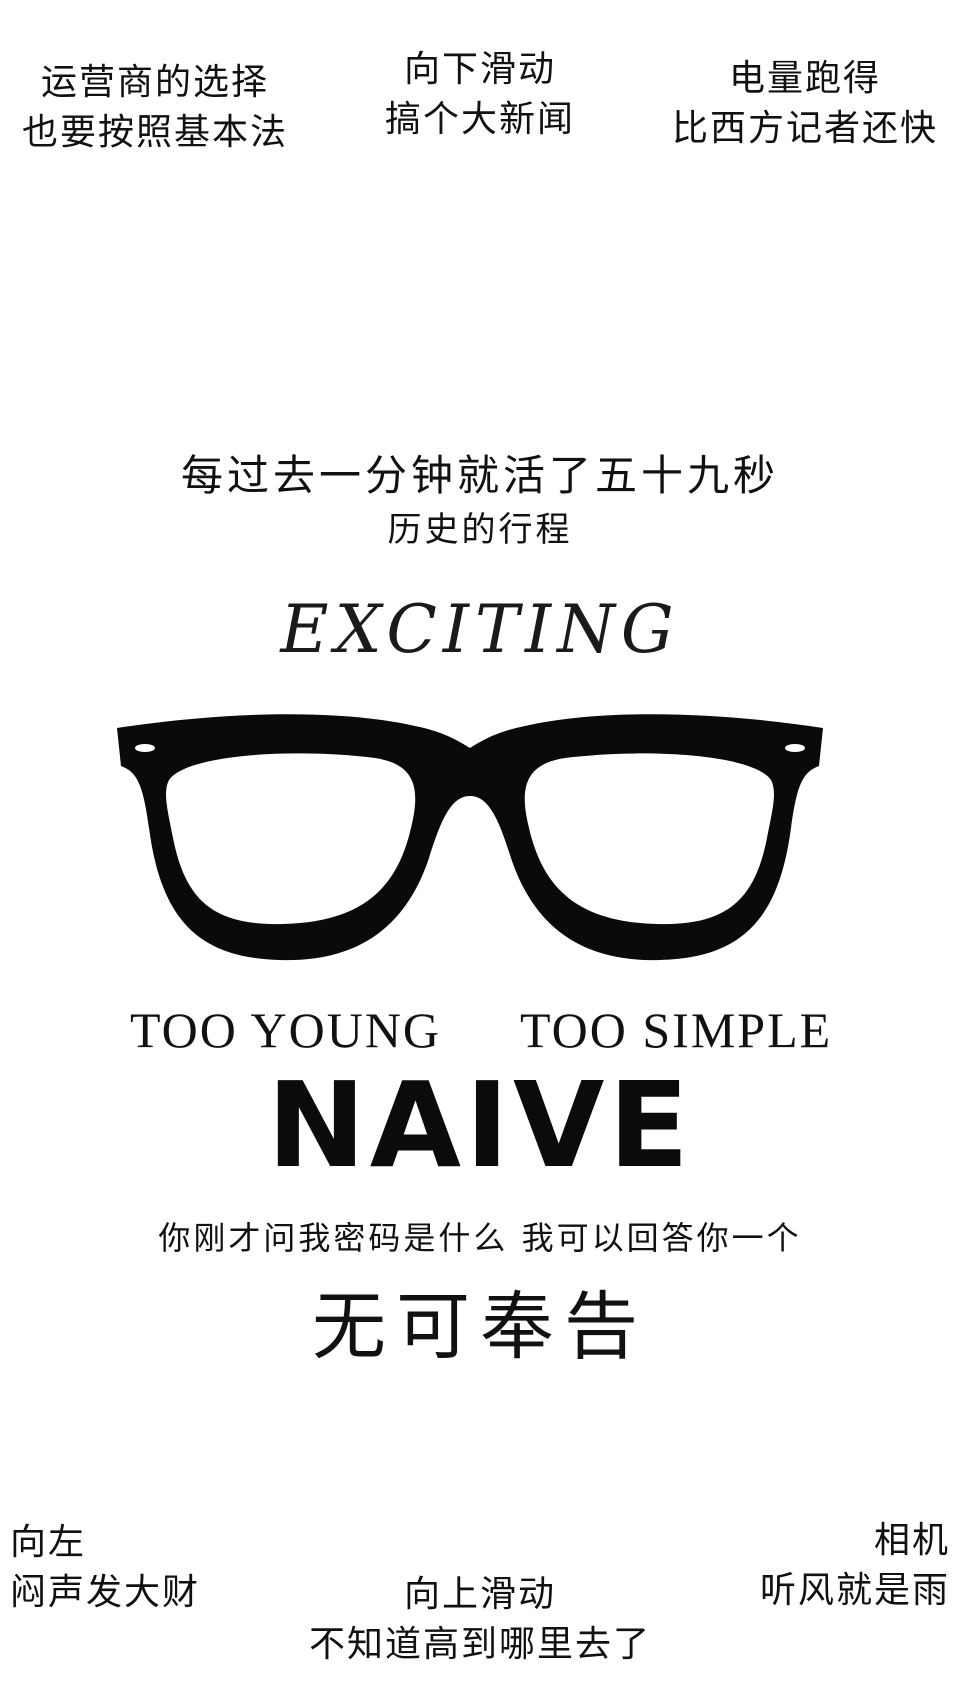  I want to click on camera-hint-line1: 相机, so click(911, 1540).